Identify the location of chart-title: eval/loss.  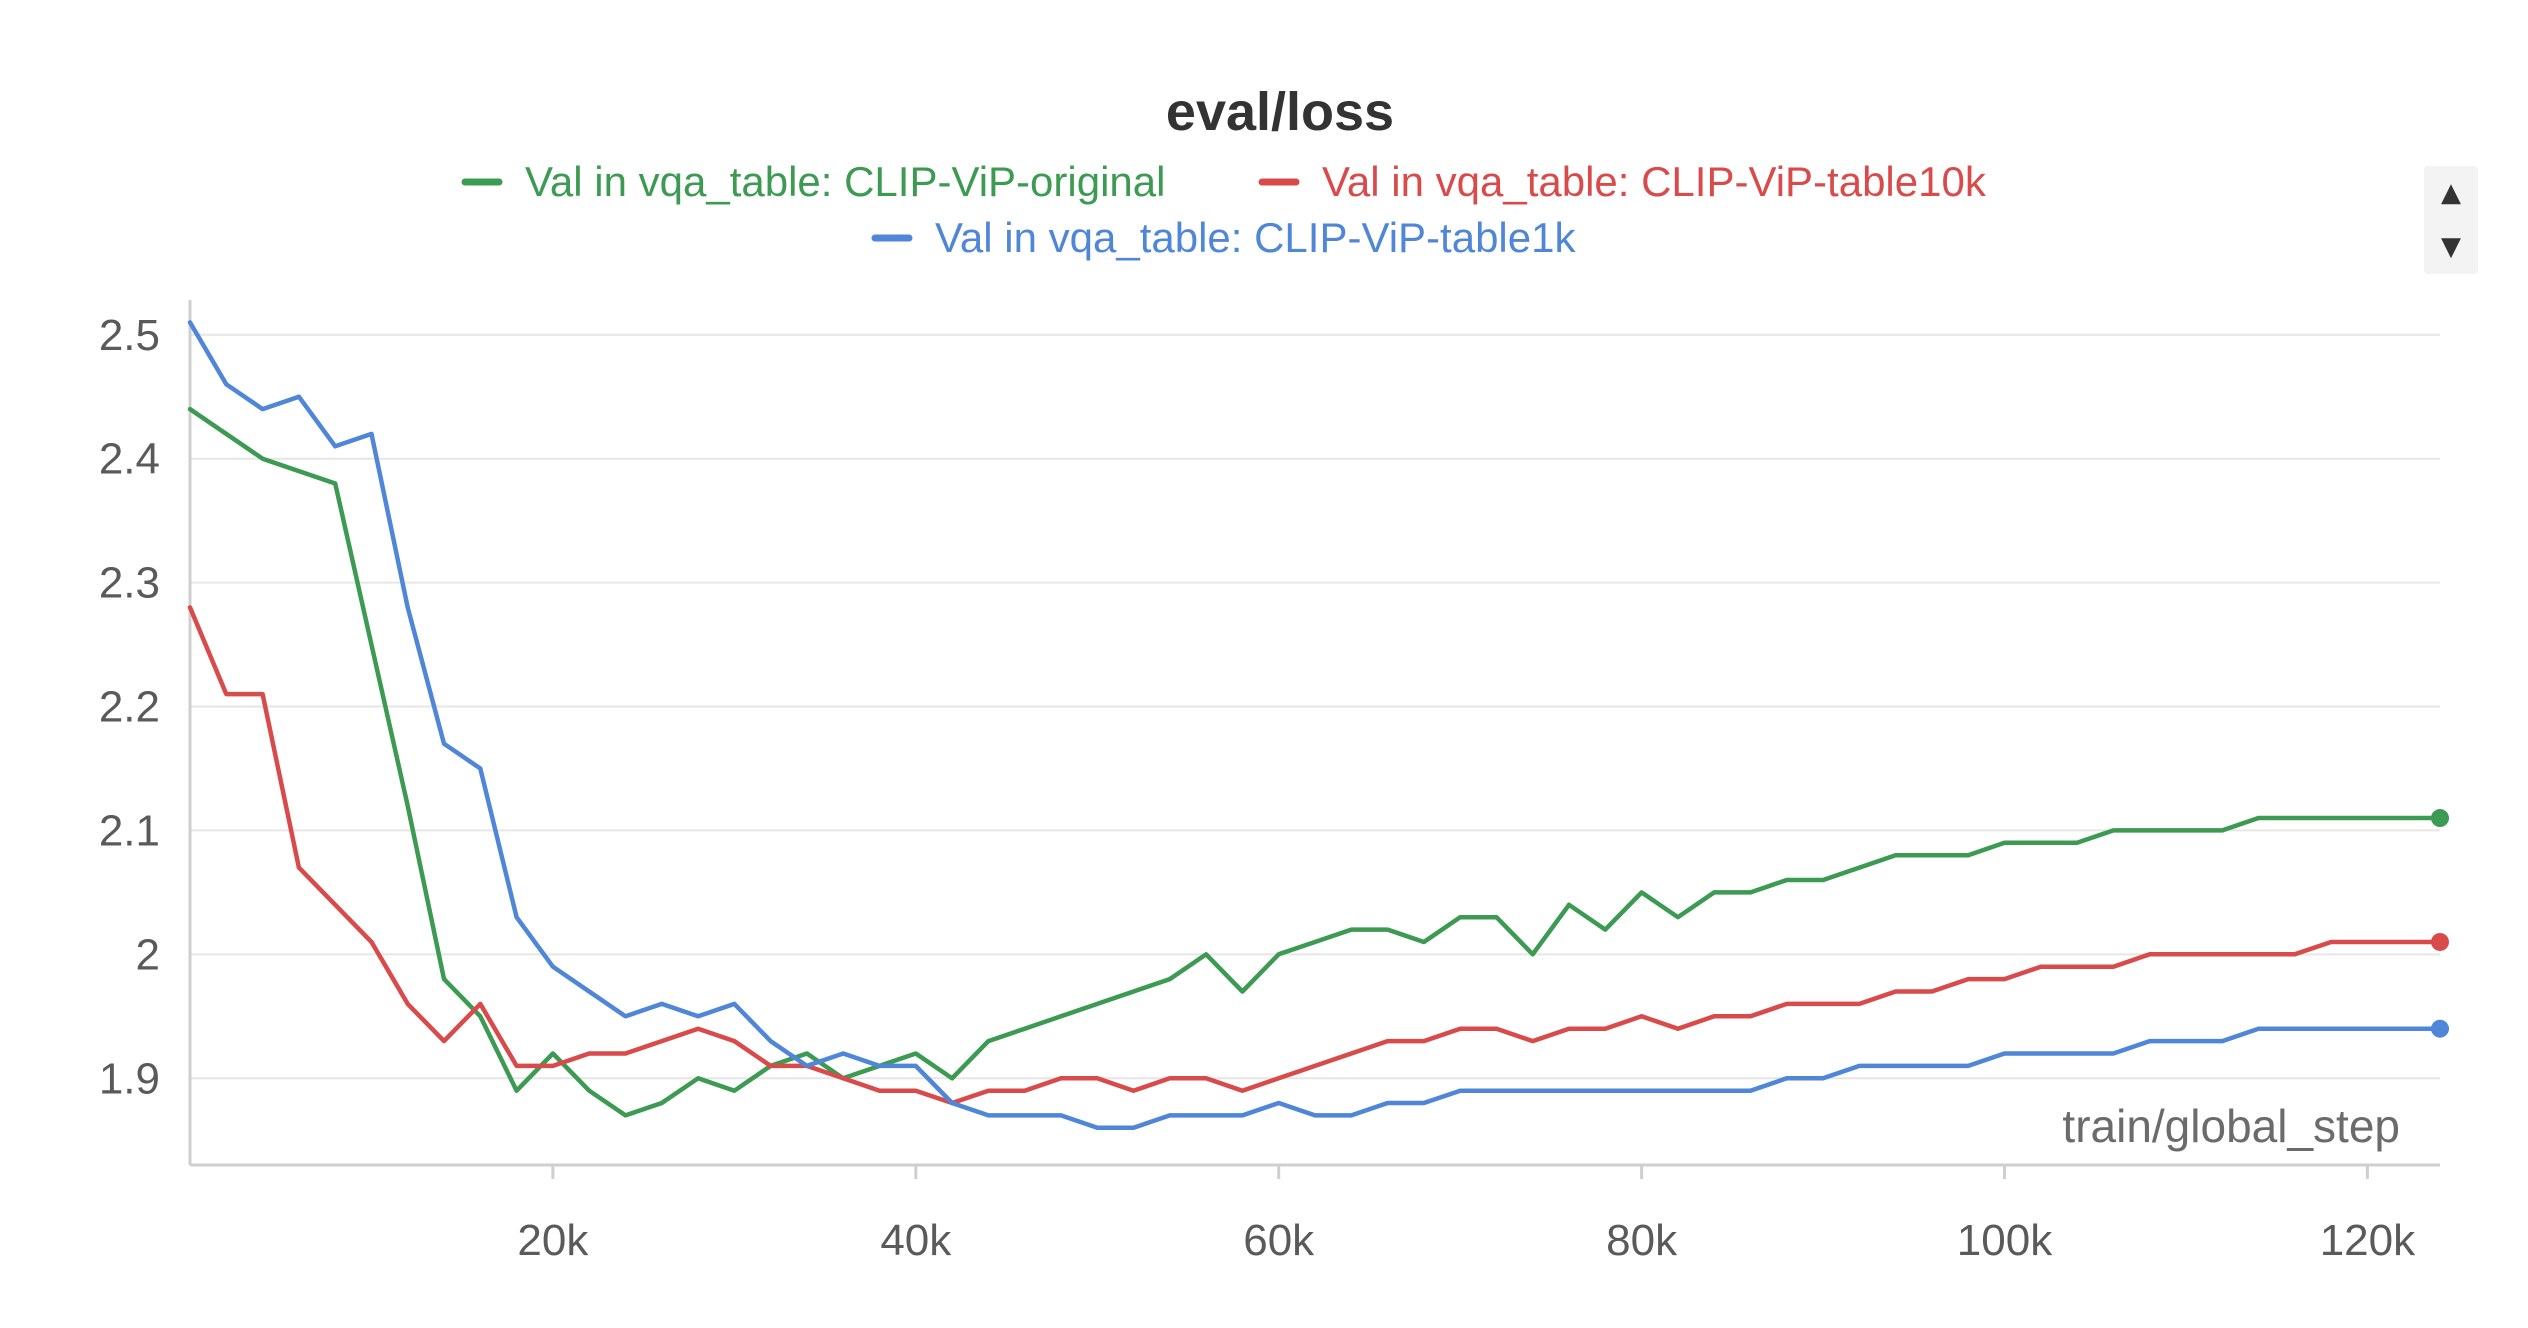
(1280, 112).